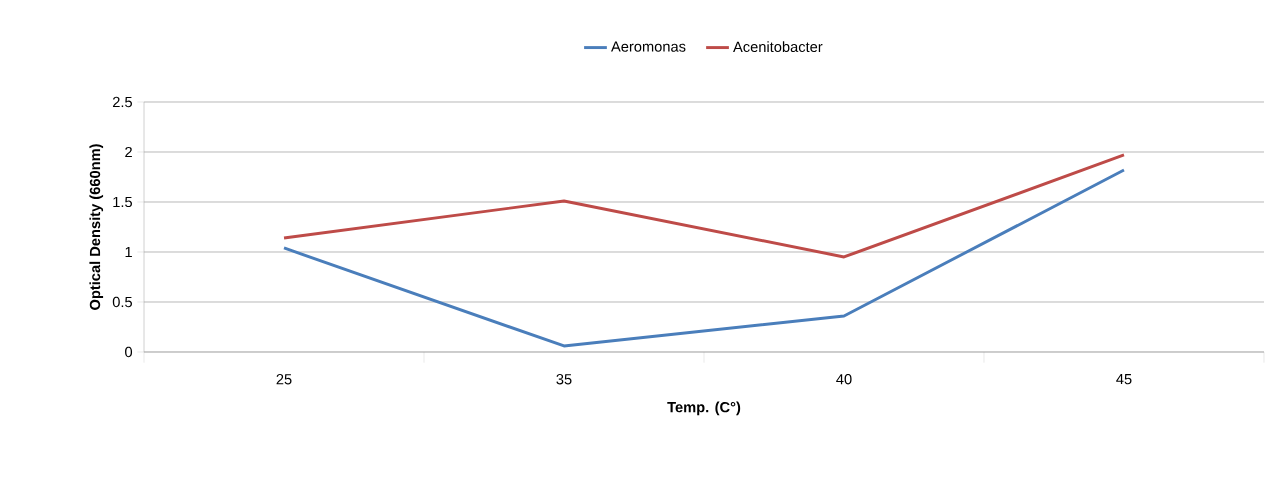  I want to click on y-tick-label: 2.5, so click(122, 102).